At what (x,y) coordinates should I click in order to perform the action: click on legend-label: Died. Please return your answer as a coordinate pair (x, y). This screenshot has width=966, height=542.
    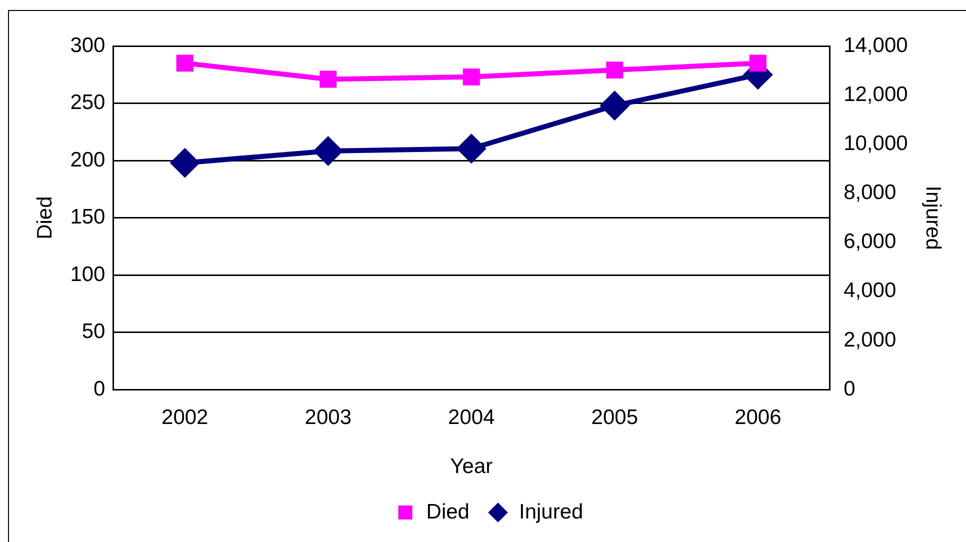
    Looking at the image, I should click on (448, 512).